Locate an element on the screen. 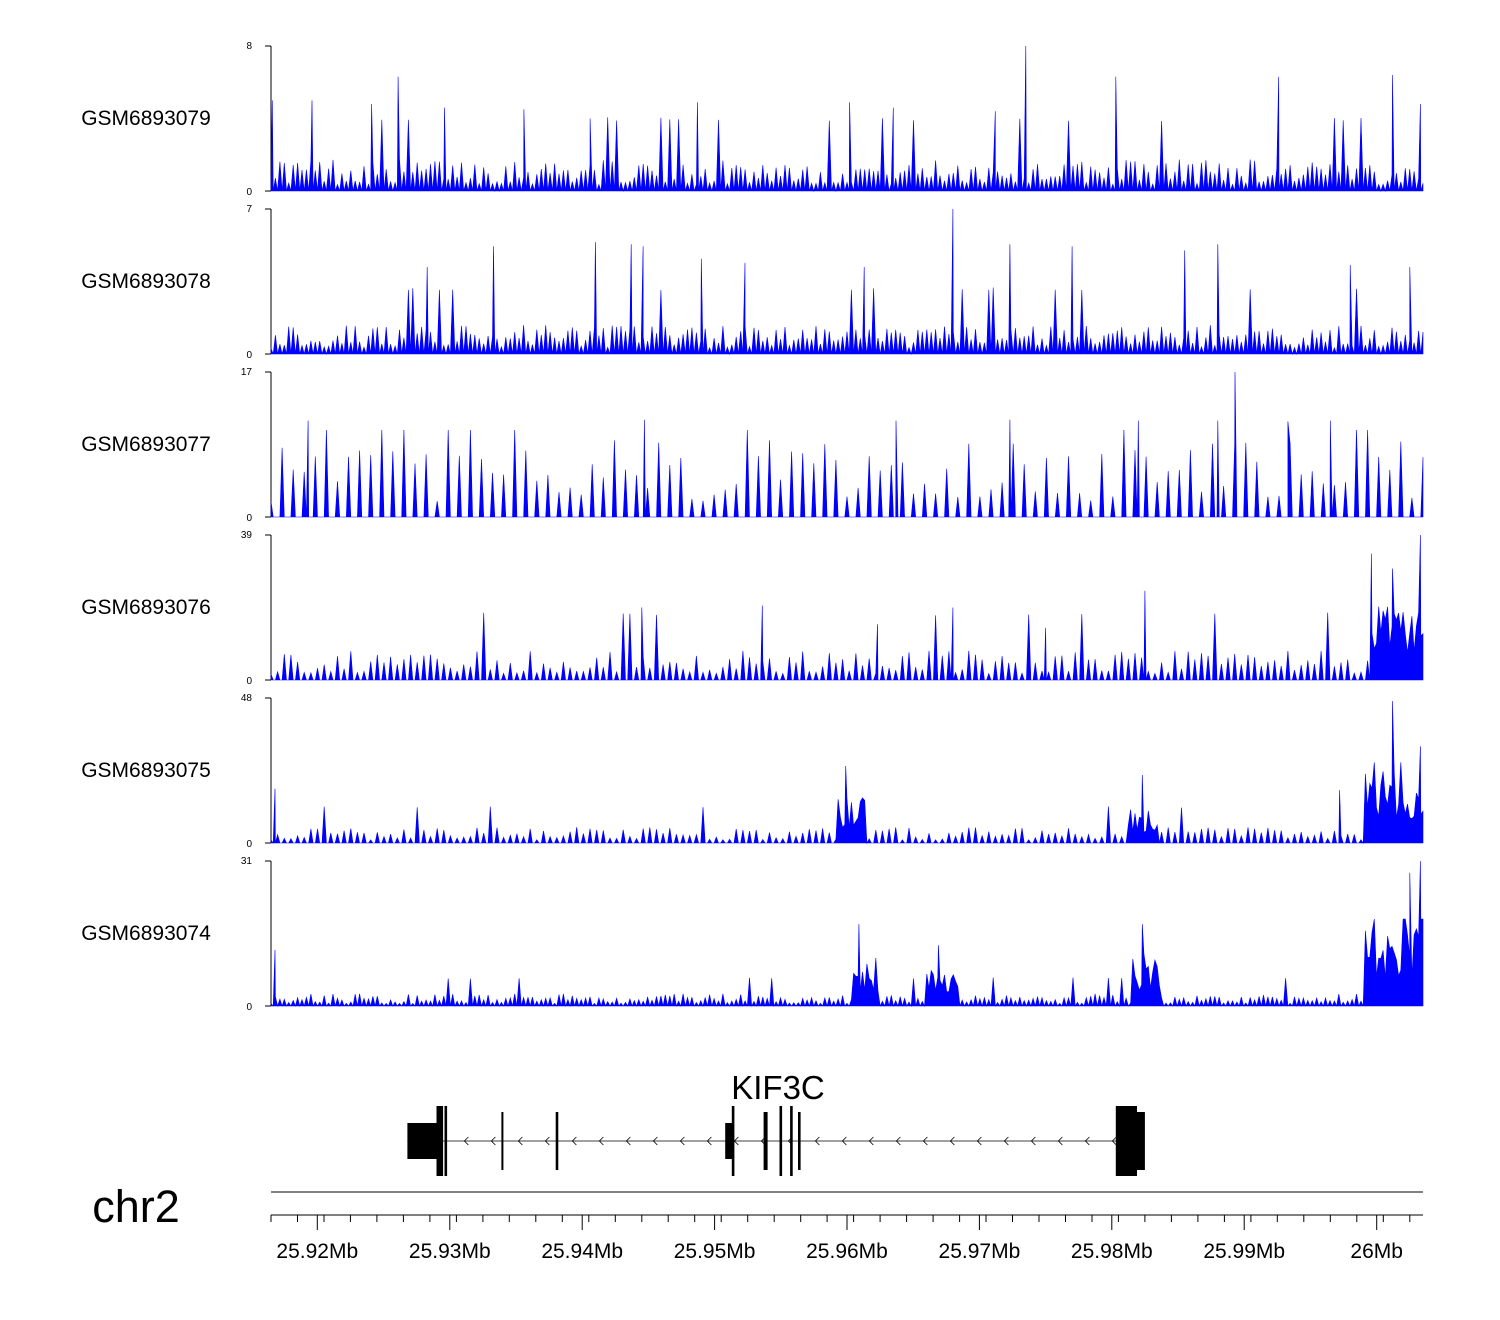  track-label: GSM6893076 is located at coordinates (146, 607).